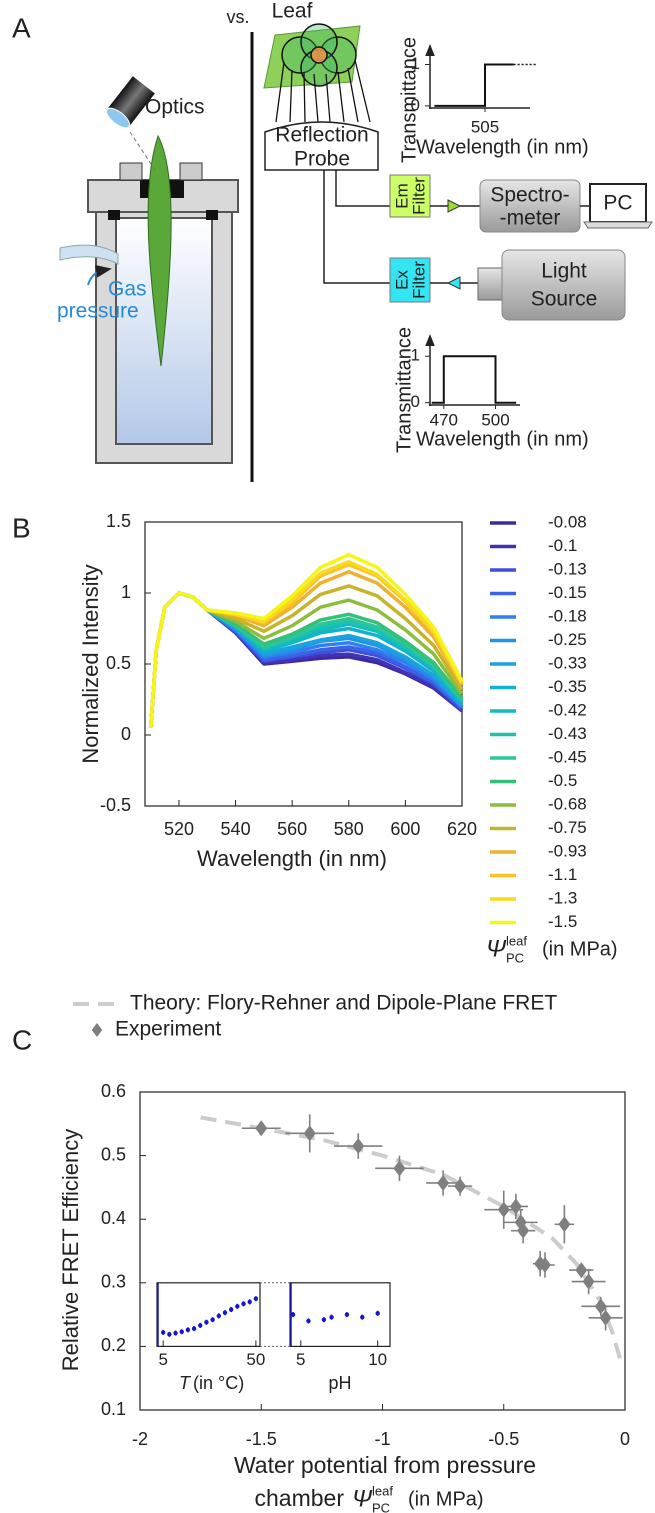 This screenshot has height=1513, width=655. I want to click on probe-box, so click(321, 146).